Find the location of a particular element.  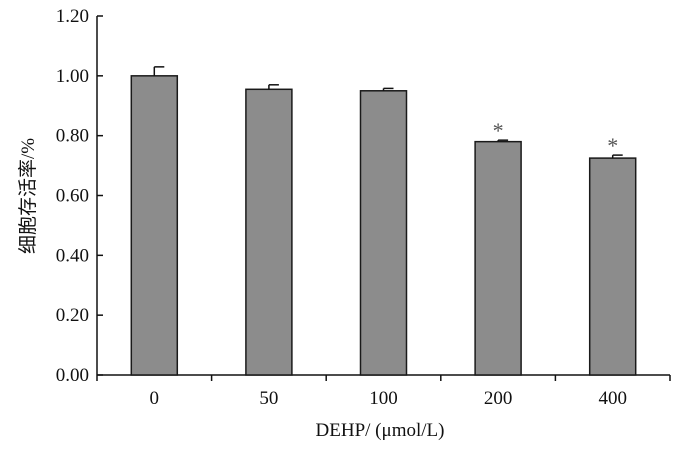

y-tick-label: 1.20 is located at coordinates (72, 16).